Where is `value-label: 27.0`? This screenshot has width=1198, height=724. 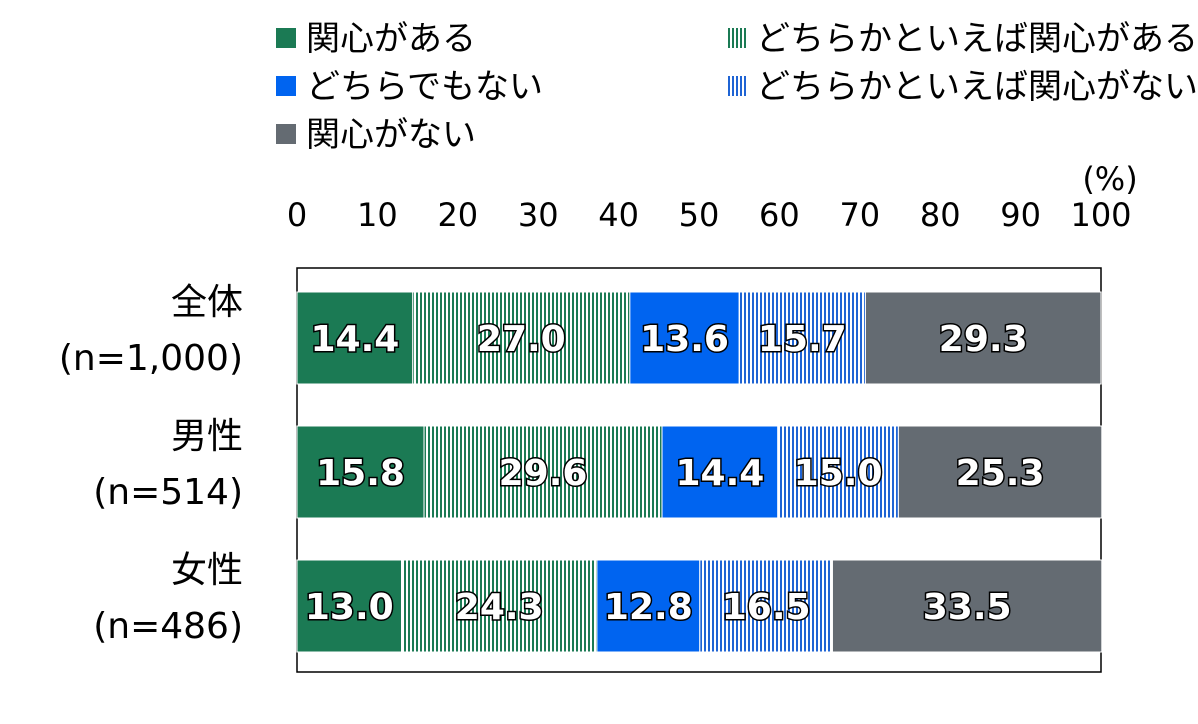 value-label: 27.0 is located at coordinates (521, 339).